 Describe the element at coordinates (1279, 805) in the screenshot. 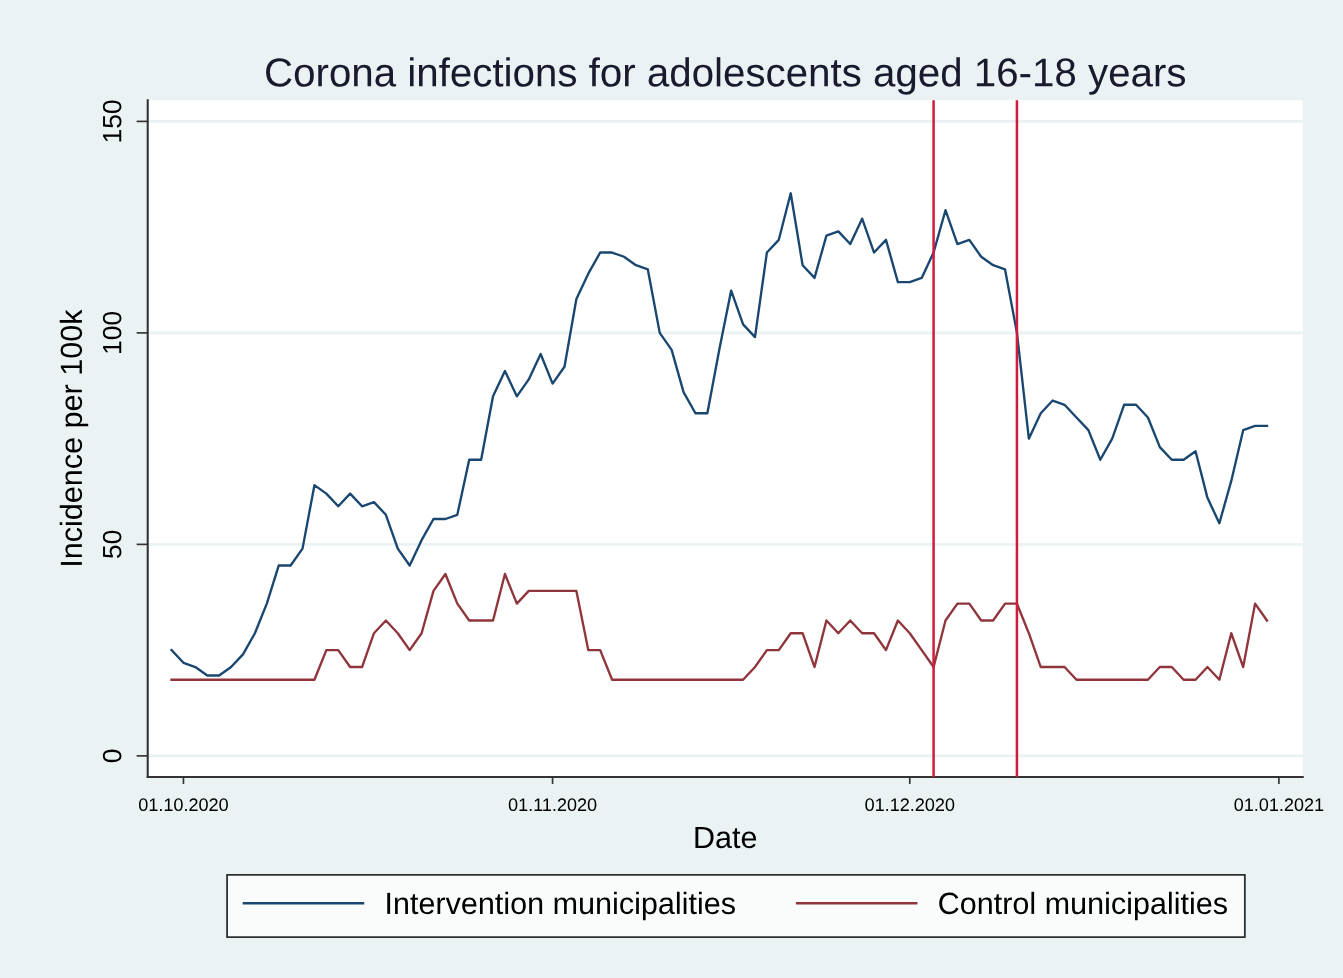

I see `x-tick-label: 01.01.2021` at that location.